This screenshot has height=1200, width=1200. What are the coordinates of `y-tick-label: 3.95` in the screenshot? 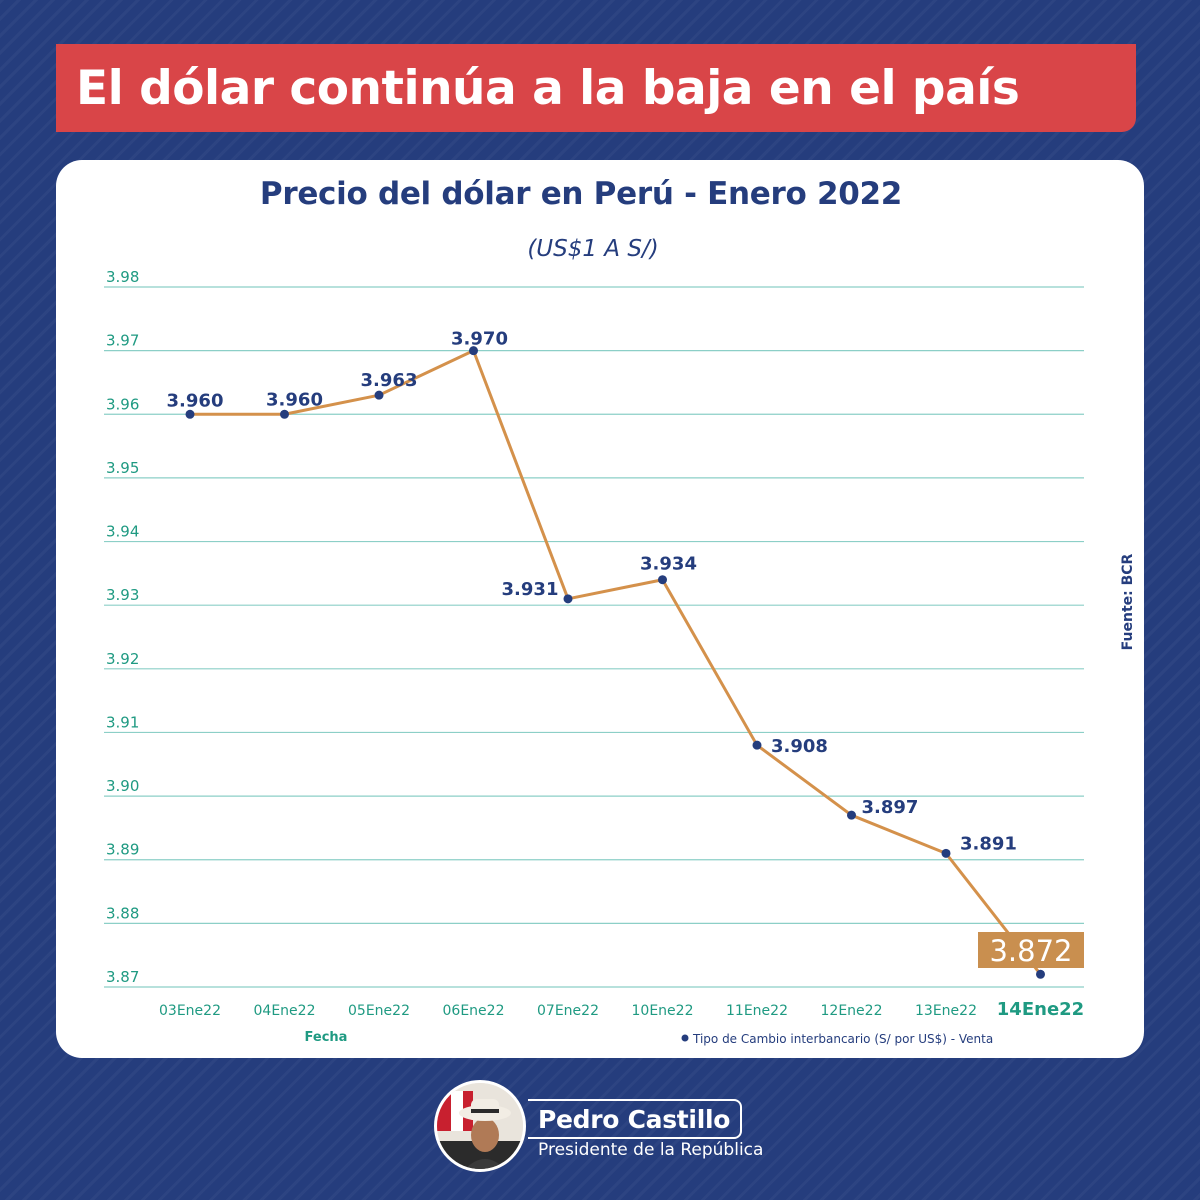 It's located at (122, 468).